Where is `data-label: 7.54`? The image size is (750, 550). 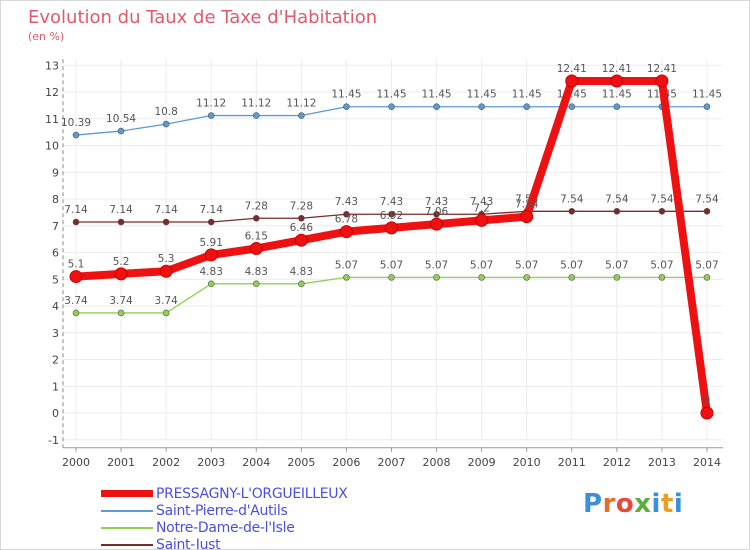 data-label: 7.54 is located at coordinates (617, 199).